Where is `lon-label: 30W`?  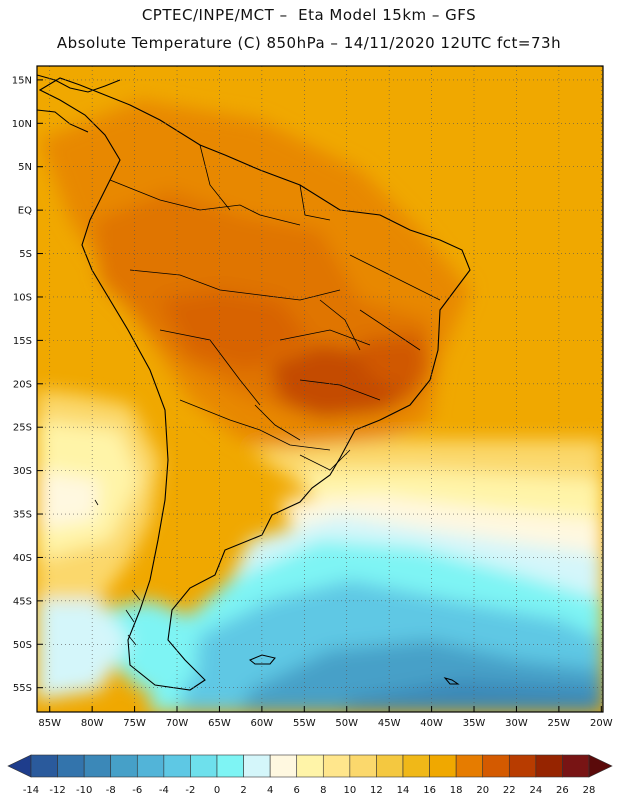
lon-label: 30W is located at coordinates (516, 723).